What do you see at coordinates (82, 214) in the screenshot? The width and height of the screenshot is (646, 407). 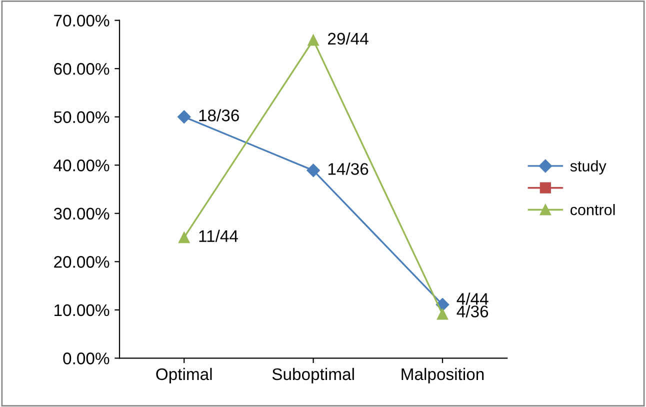 I see `y-tick-label: 30.00%` at bounding box center [82, 214].